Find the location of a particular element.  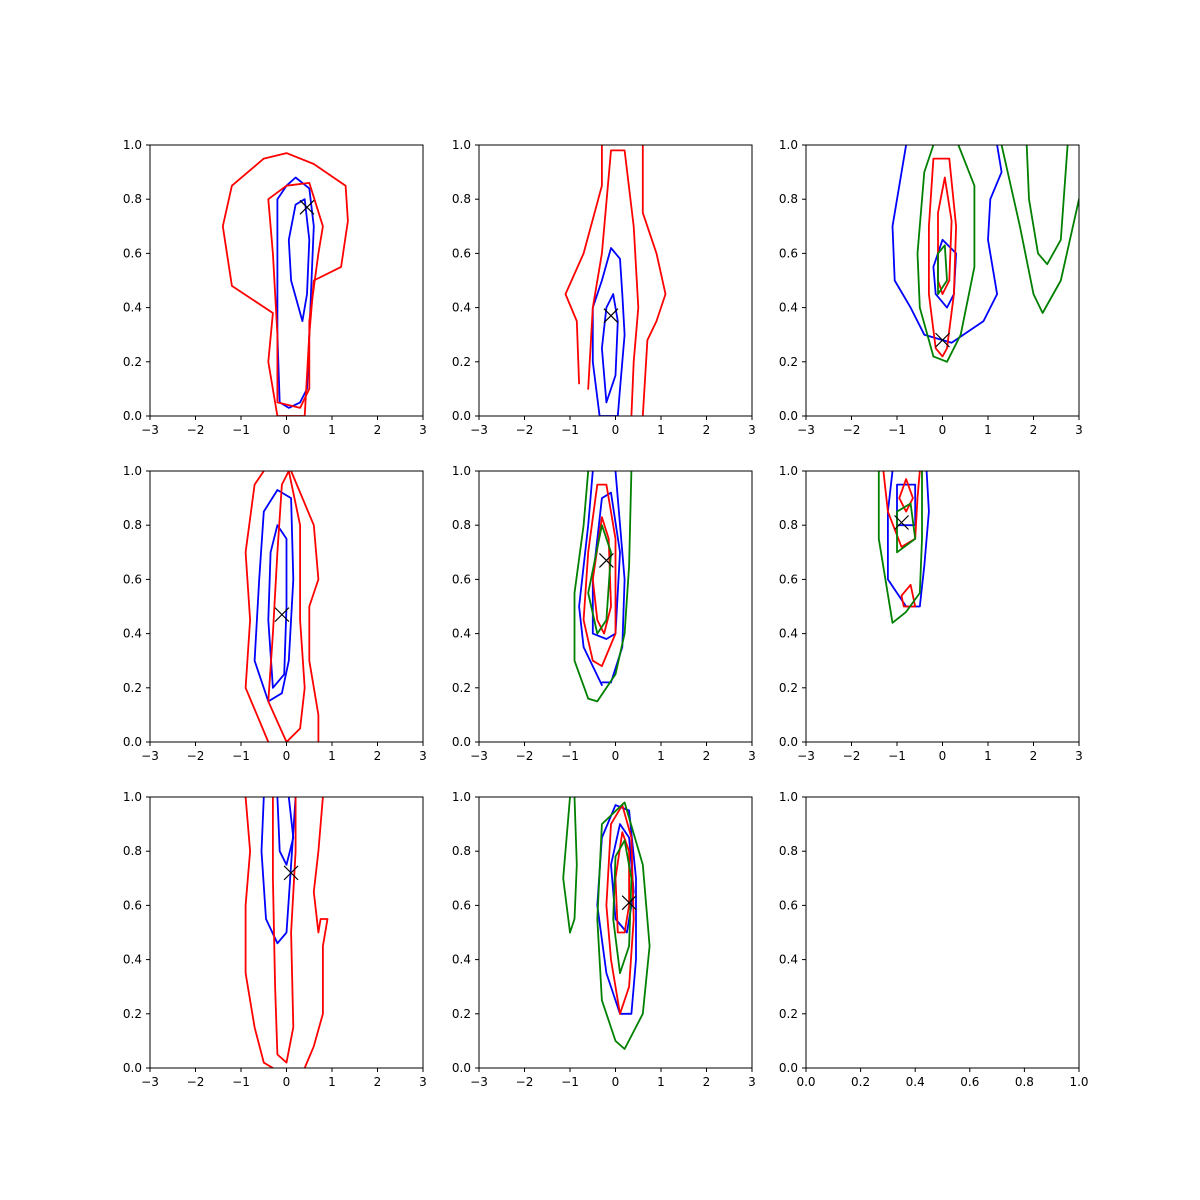

x-tick-label: 1.0 is located at coordinates (1078, 1082).